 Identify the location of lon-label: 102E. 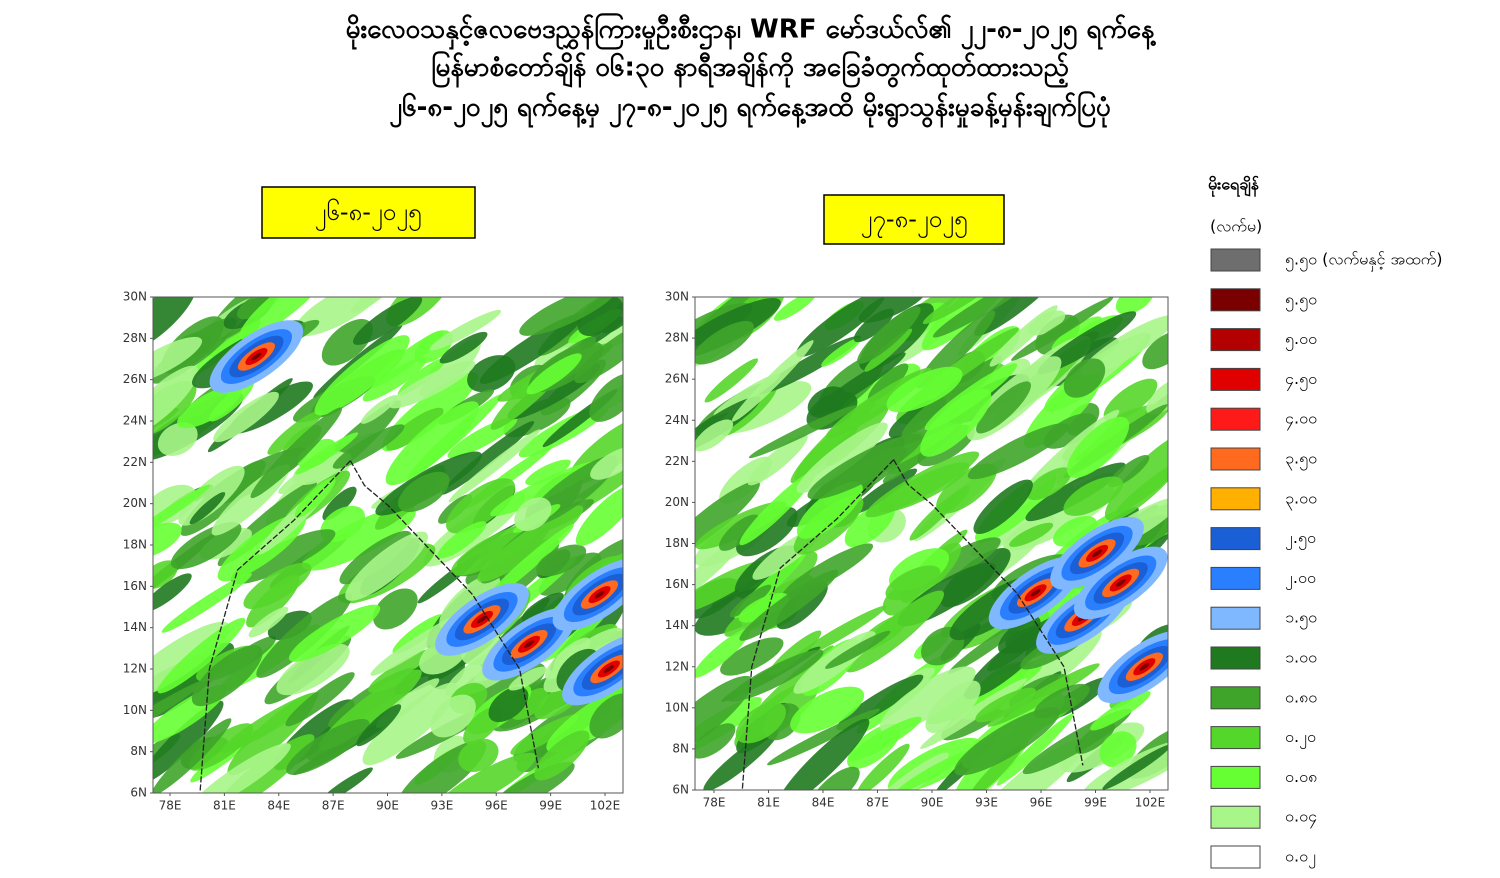
(605, 806).